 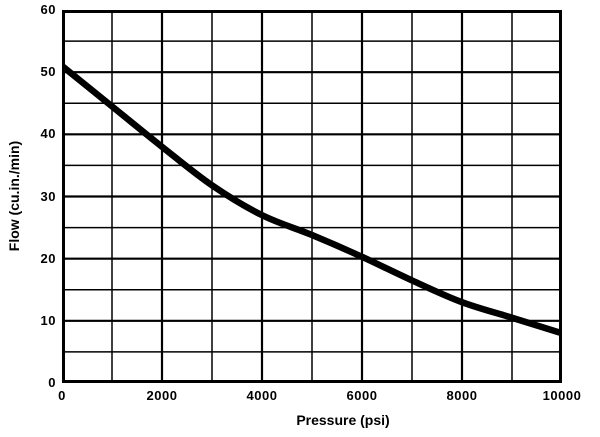 I want to click on y-tick-label: 30, so click(x=48, y=196).